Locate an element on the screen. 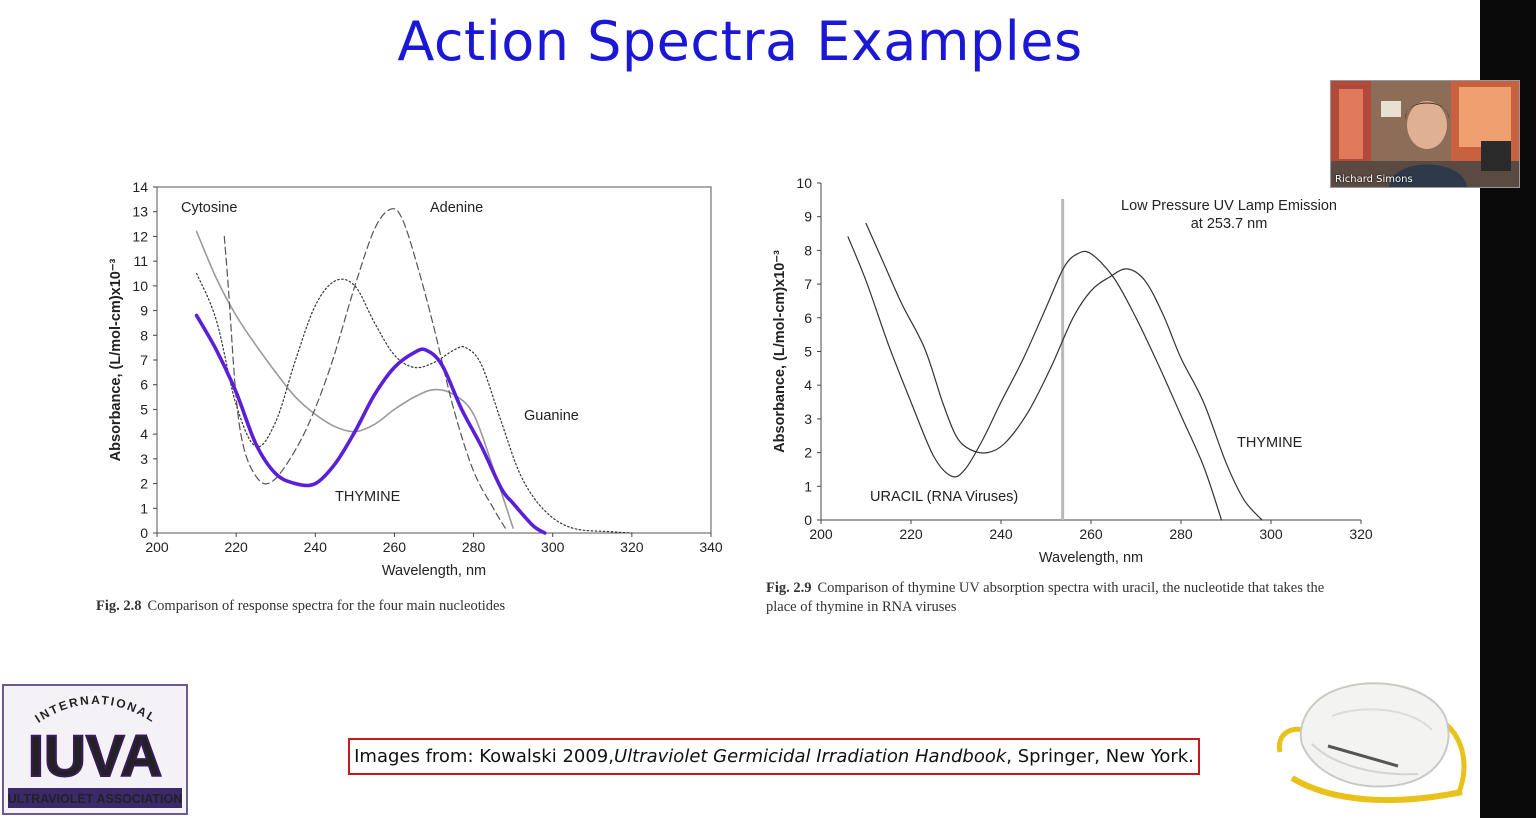 The height and width of the screenshot is (820, 1536). citation-prefix: Images from: Kowalski 2009, is located at coordinates (484, 756).